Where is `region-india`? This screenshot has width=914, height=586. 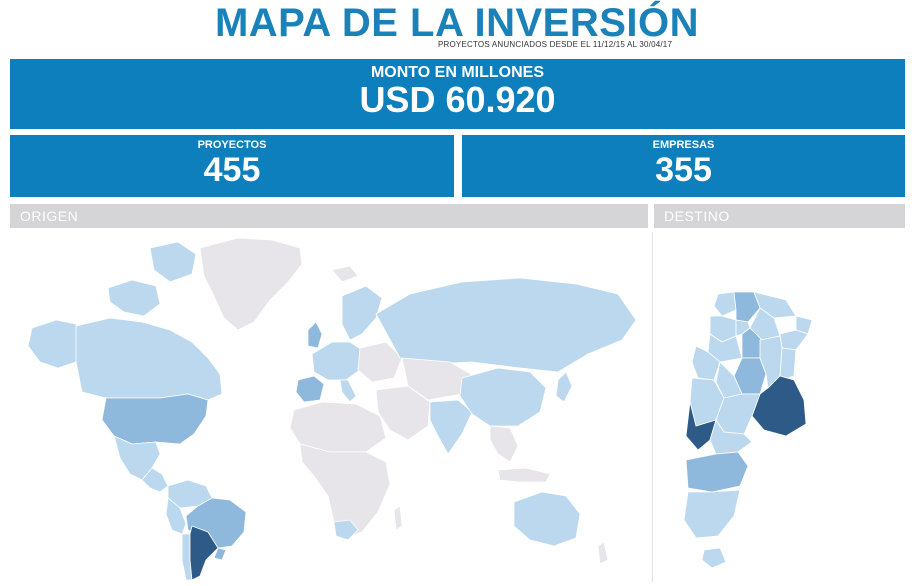 region-india is located at coordinates (451, 427).